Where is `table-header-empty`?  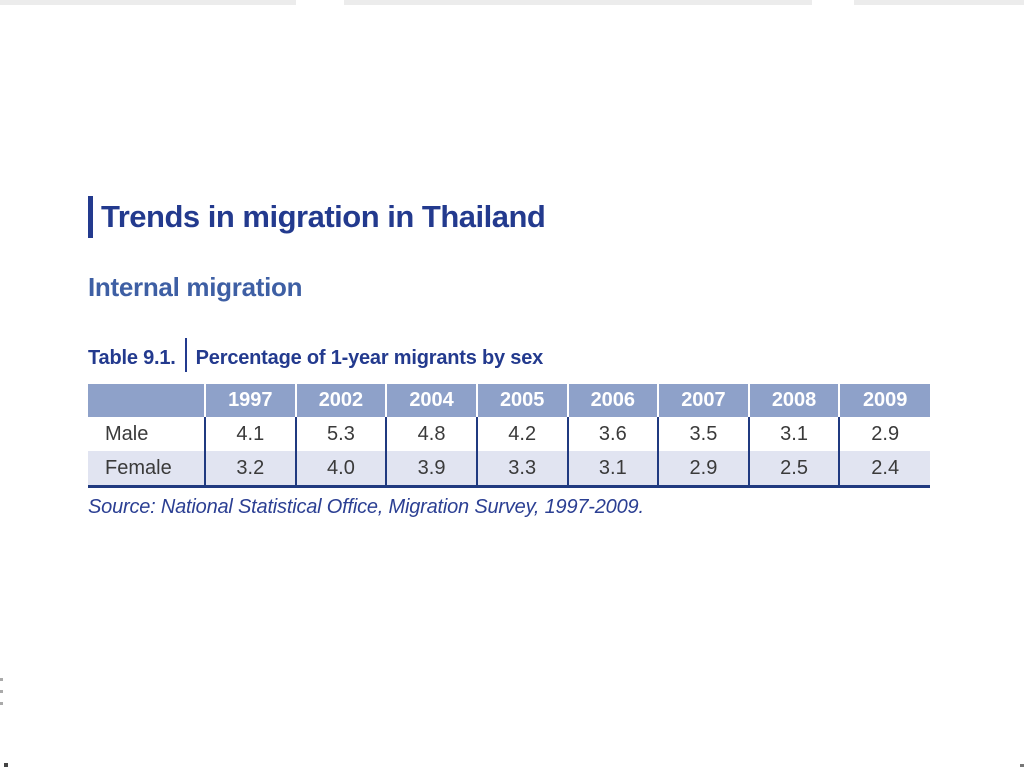
table-header-empty is located at coordinates (147, 400).